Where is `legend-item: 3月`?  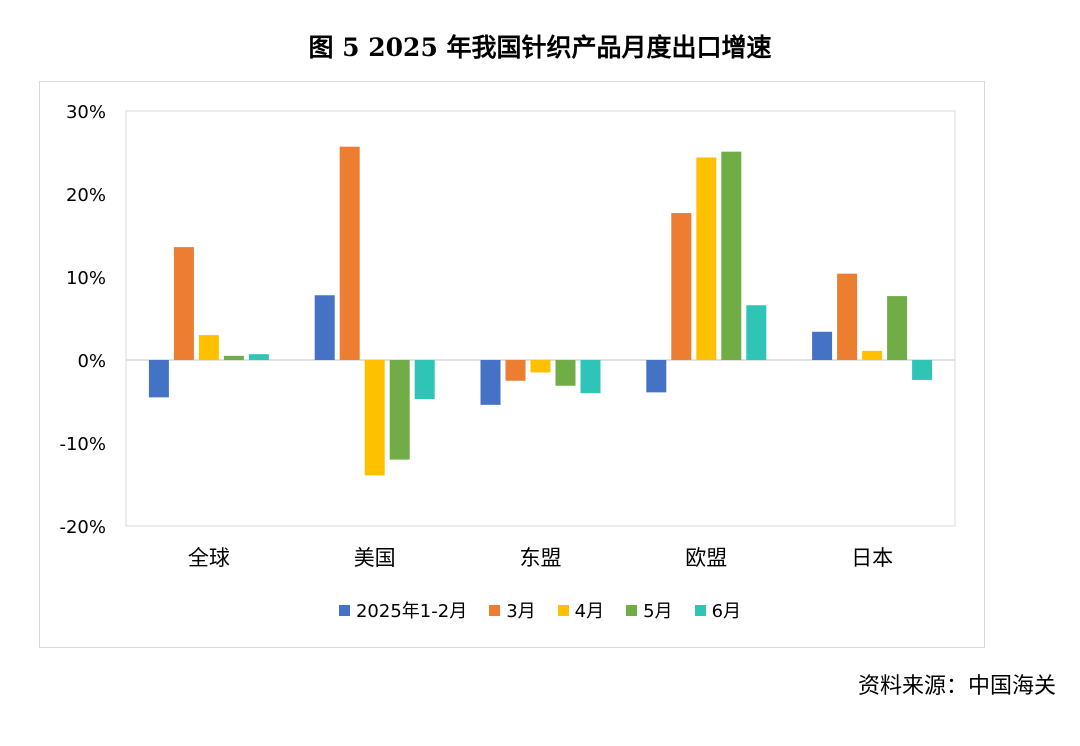
legend-item: 3月 is located at coordinates (512, 610).